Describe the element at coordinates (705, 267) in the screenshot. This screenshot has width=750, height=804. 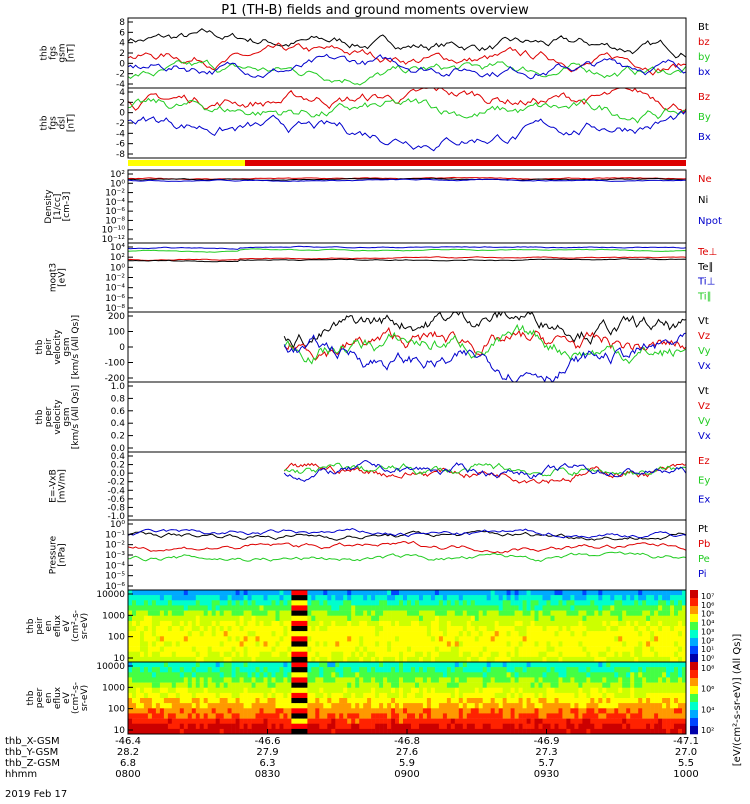
I see `legend-Te∥: Te∥` at that location.